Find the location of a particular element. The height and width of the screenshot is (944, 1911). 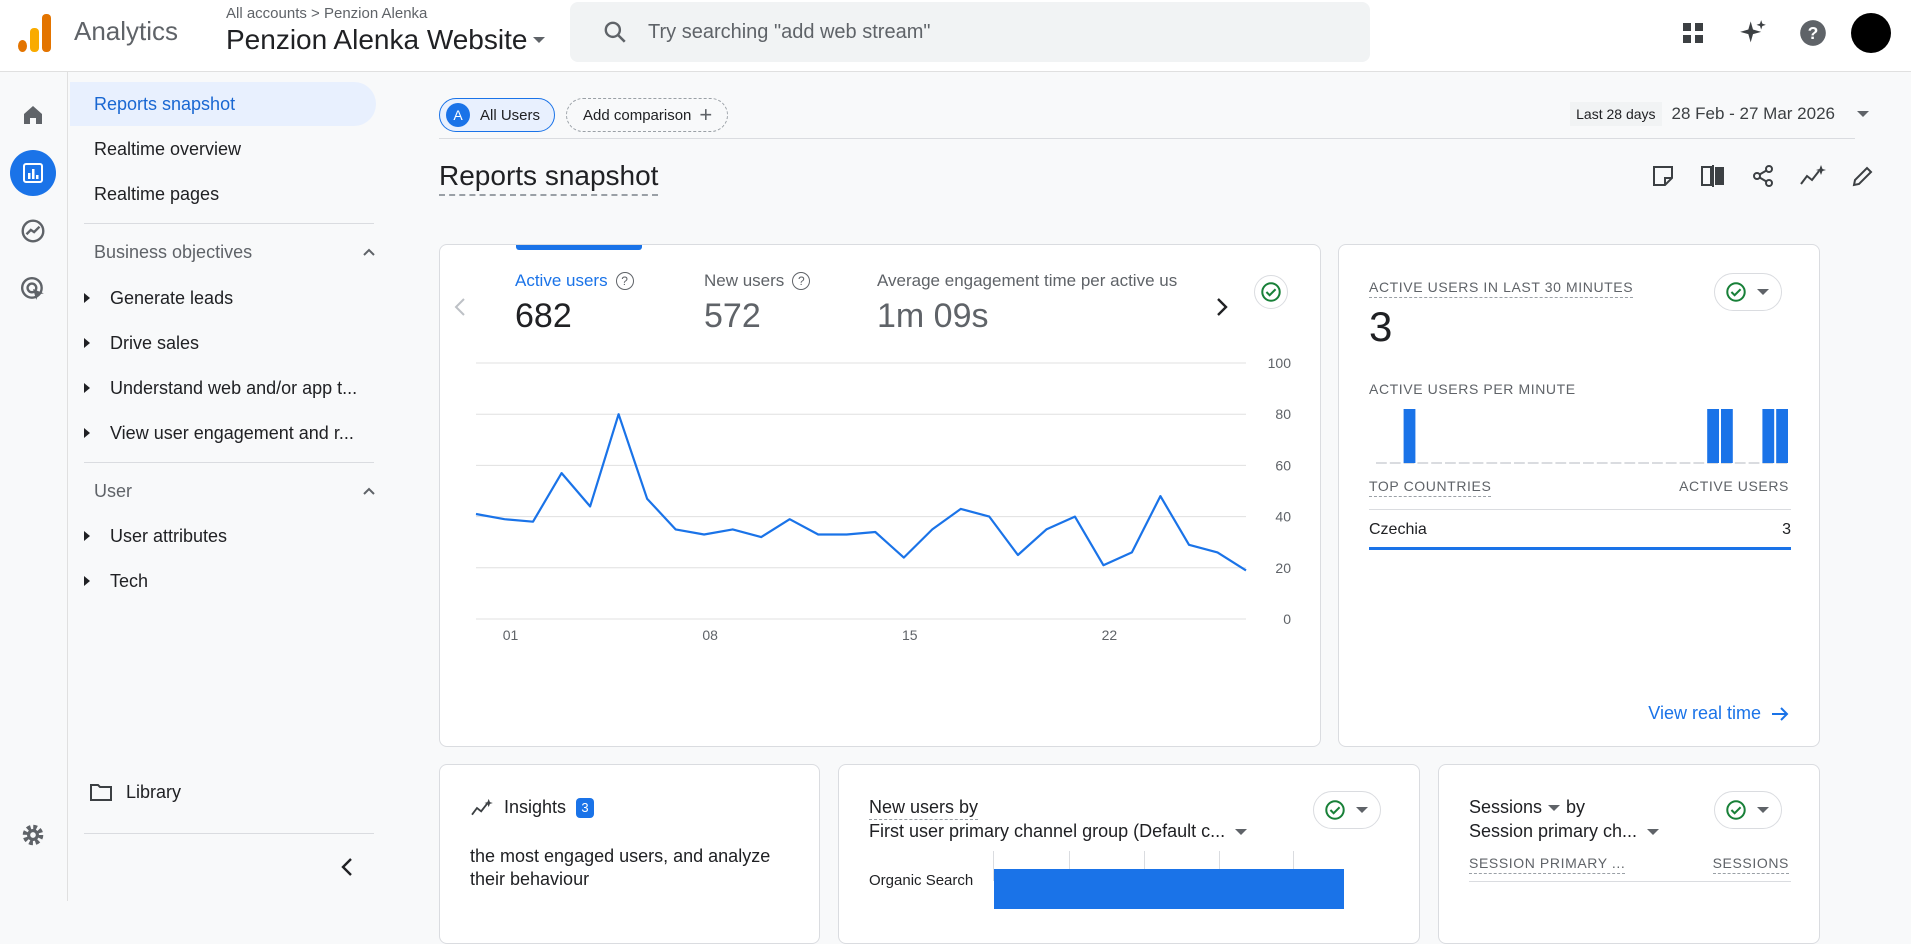

y-tick-label: 0 is located at coordinates (1287, 619).